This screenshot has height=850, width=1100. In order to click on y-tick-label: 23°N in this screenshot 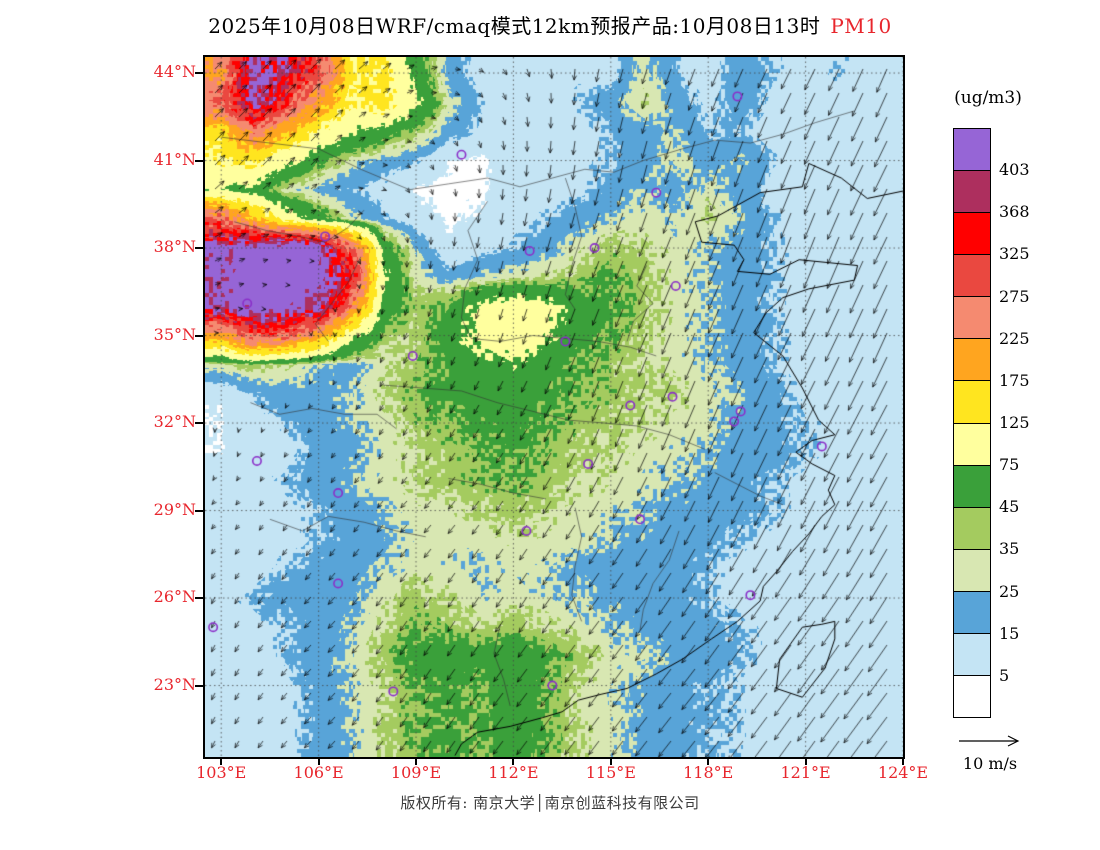, I will do `click(174, 684)`.